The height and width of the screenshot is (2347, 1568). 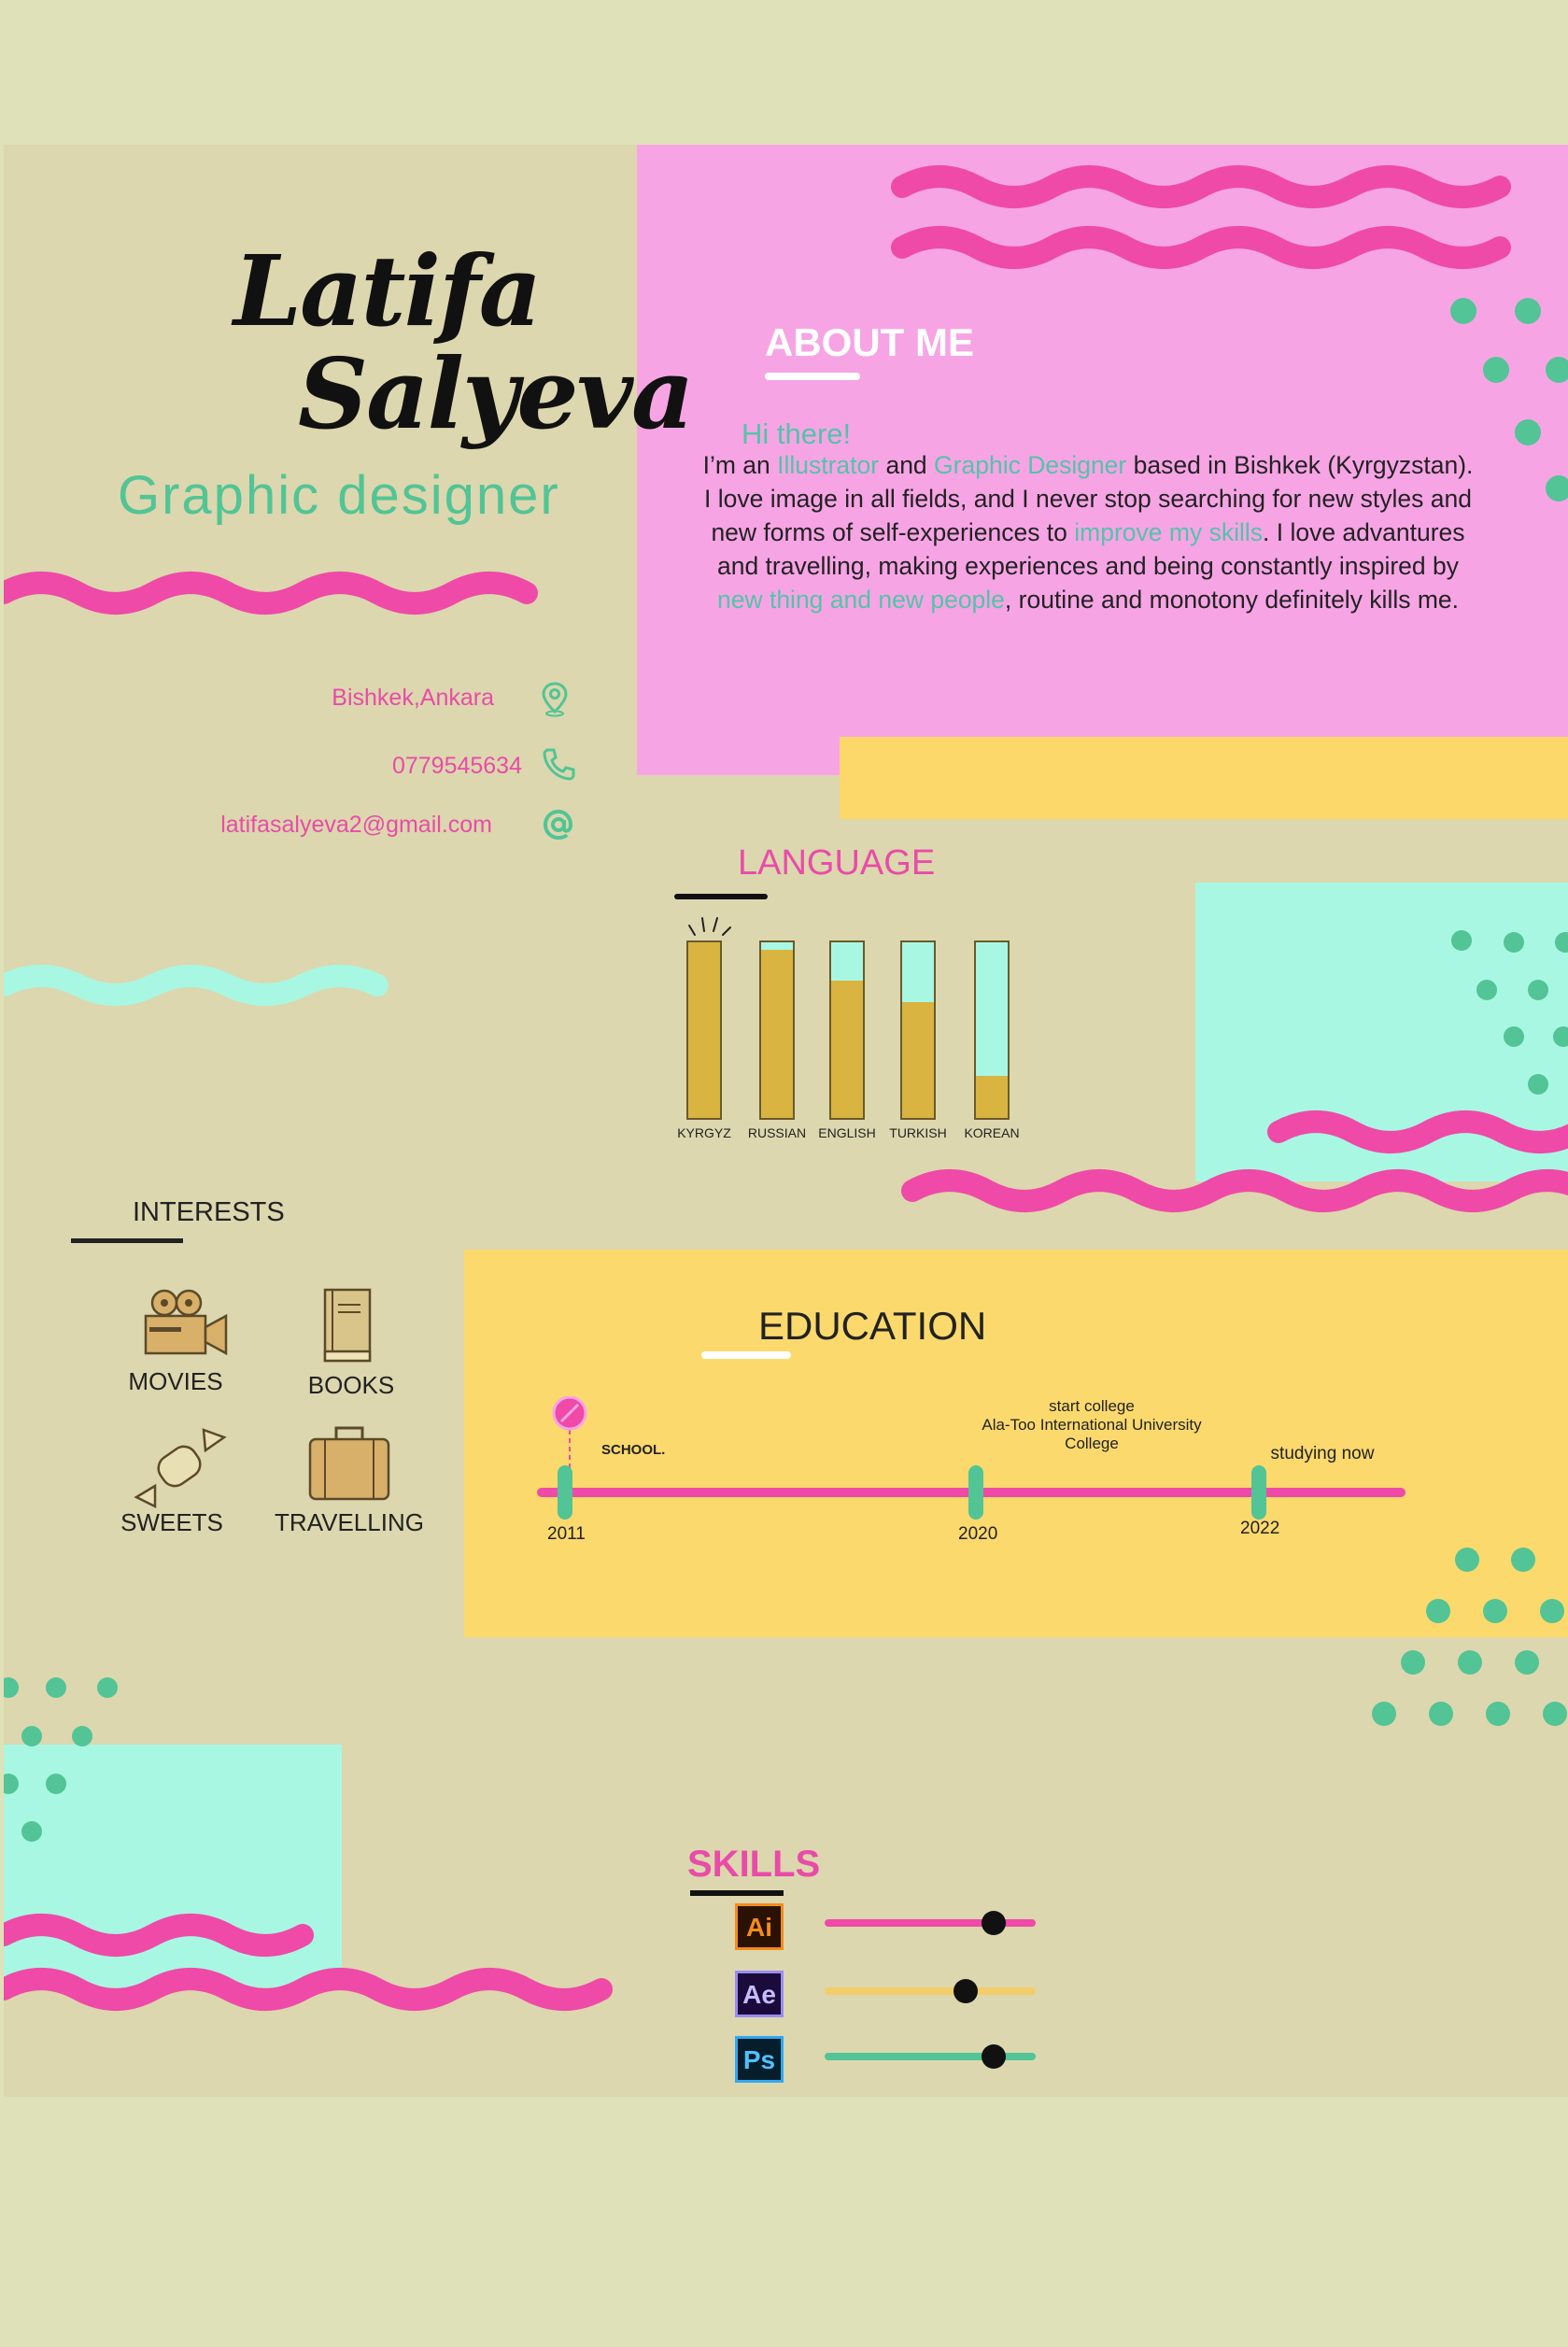 I want to click on interest-movies-label: MOVIES, so click(x=175, y=1381).